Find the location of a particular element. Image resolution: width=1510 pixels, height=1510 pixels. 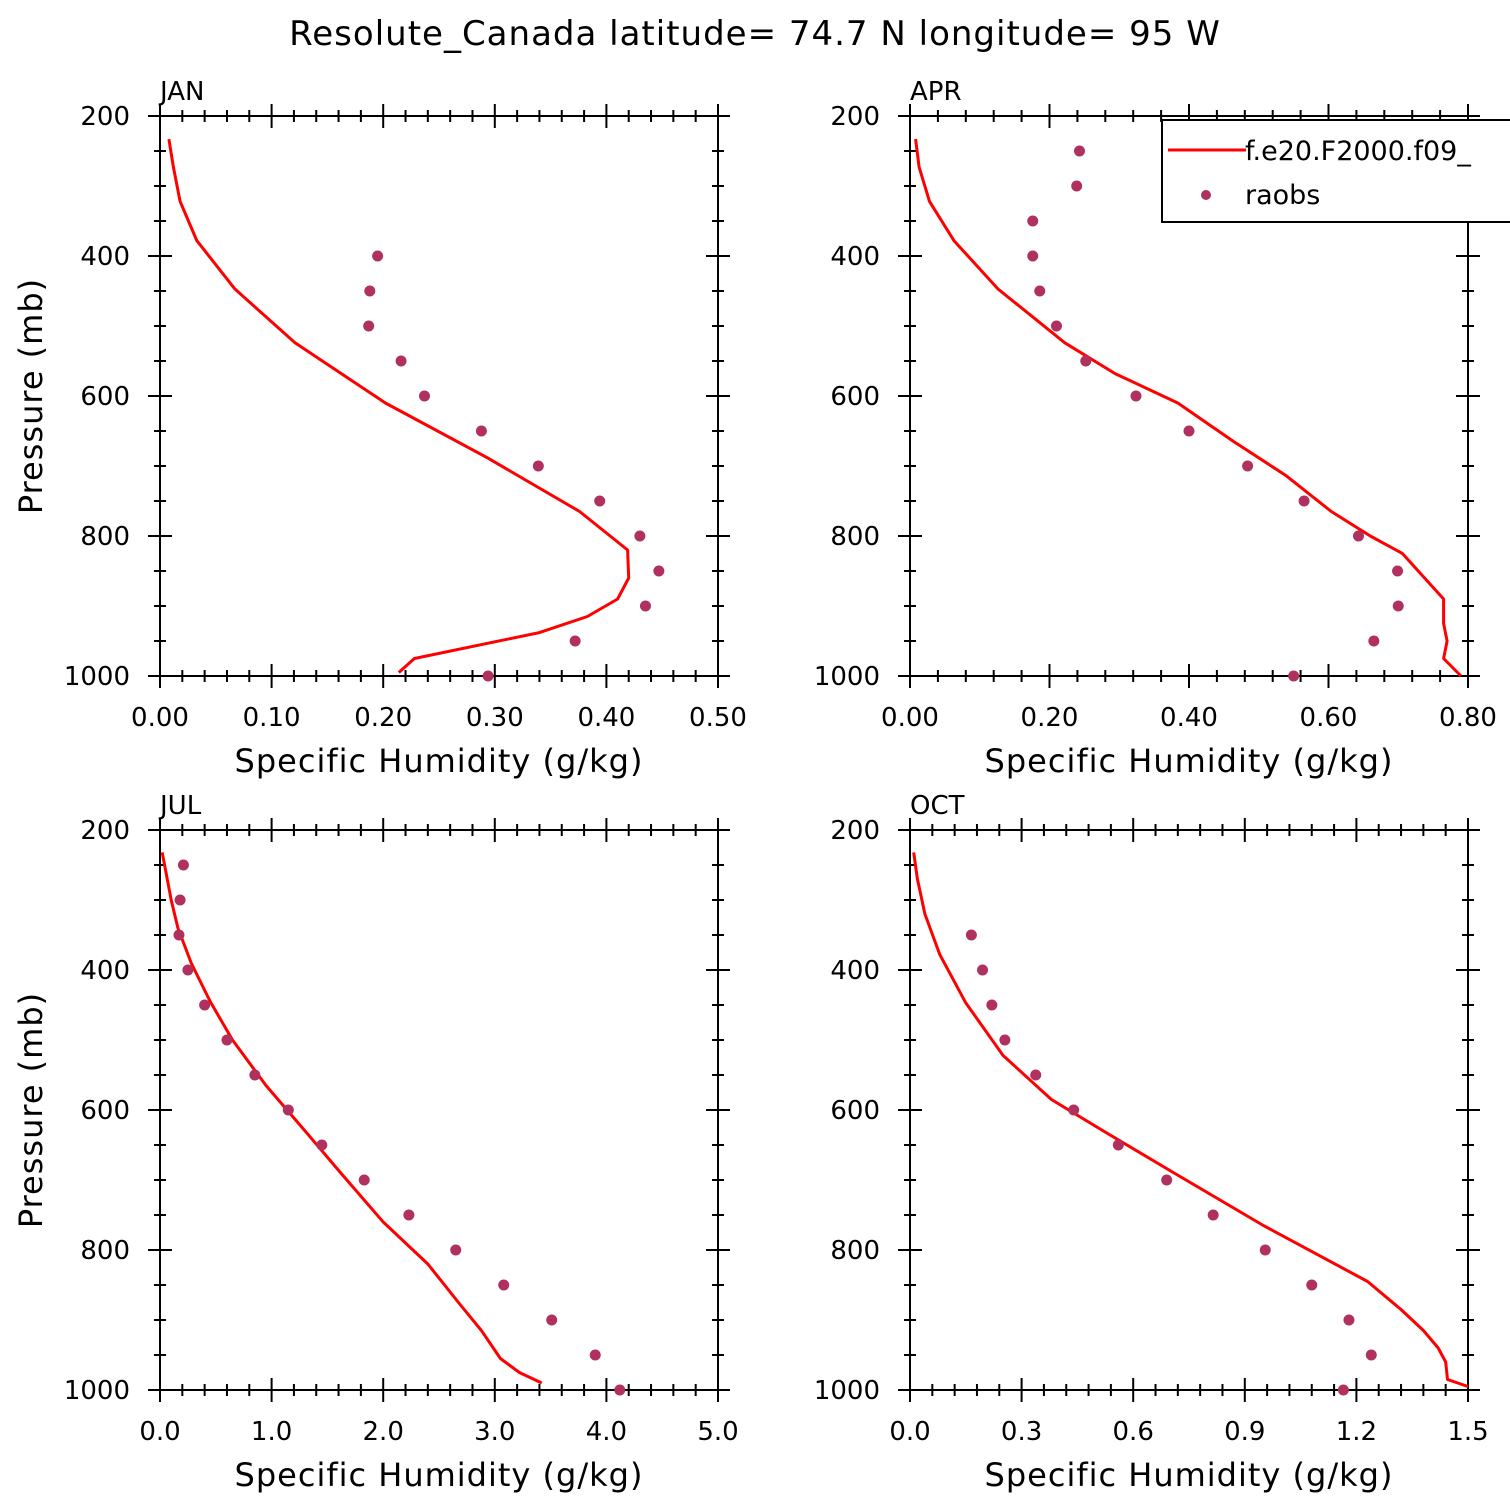

plot-frame-jul is located at coordinates (439, 1110).